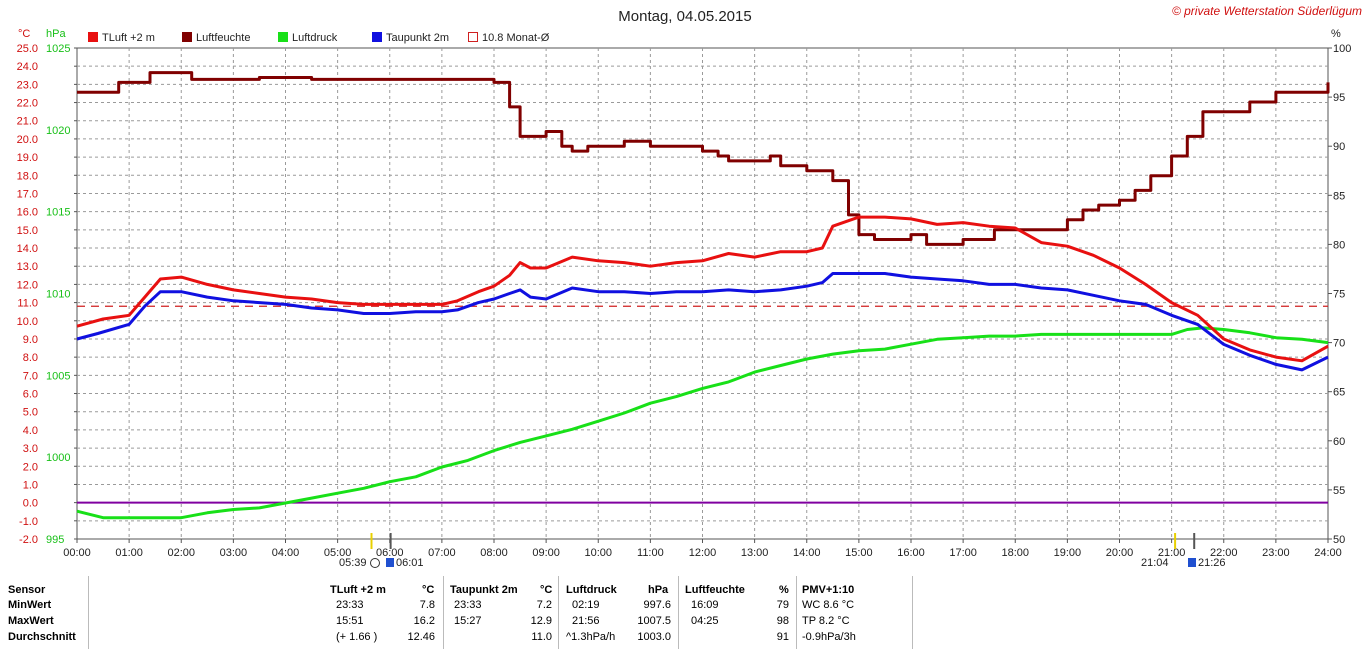 This screenshot has height=649, width=1366. What do you see at coordinates (1267, 11) in the screenshot?
I see `station-credit: © private Wetterstation Süderlügum` at bounding box center [1267, 11].